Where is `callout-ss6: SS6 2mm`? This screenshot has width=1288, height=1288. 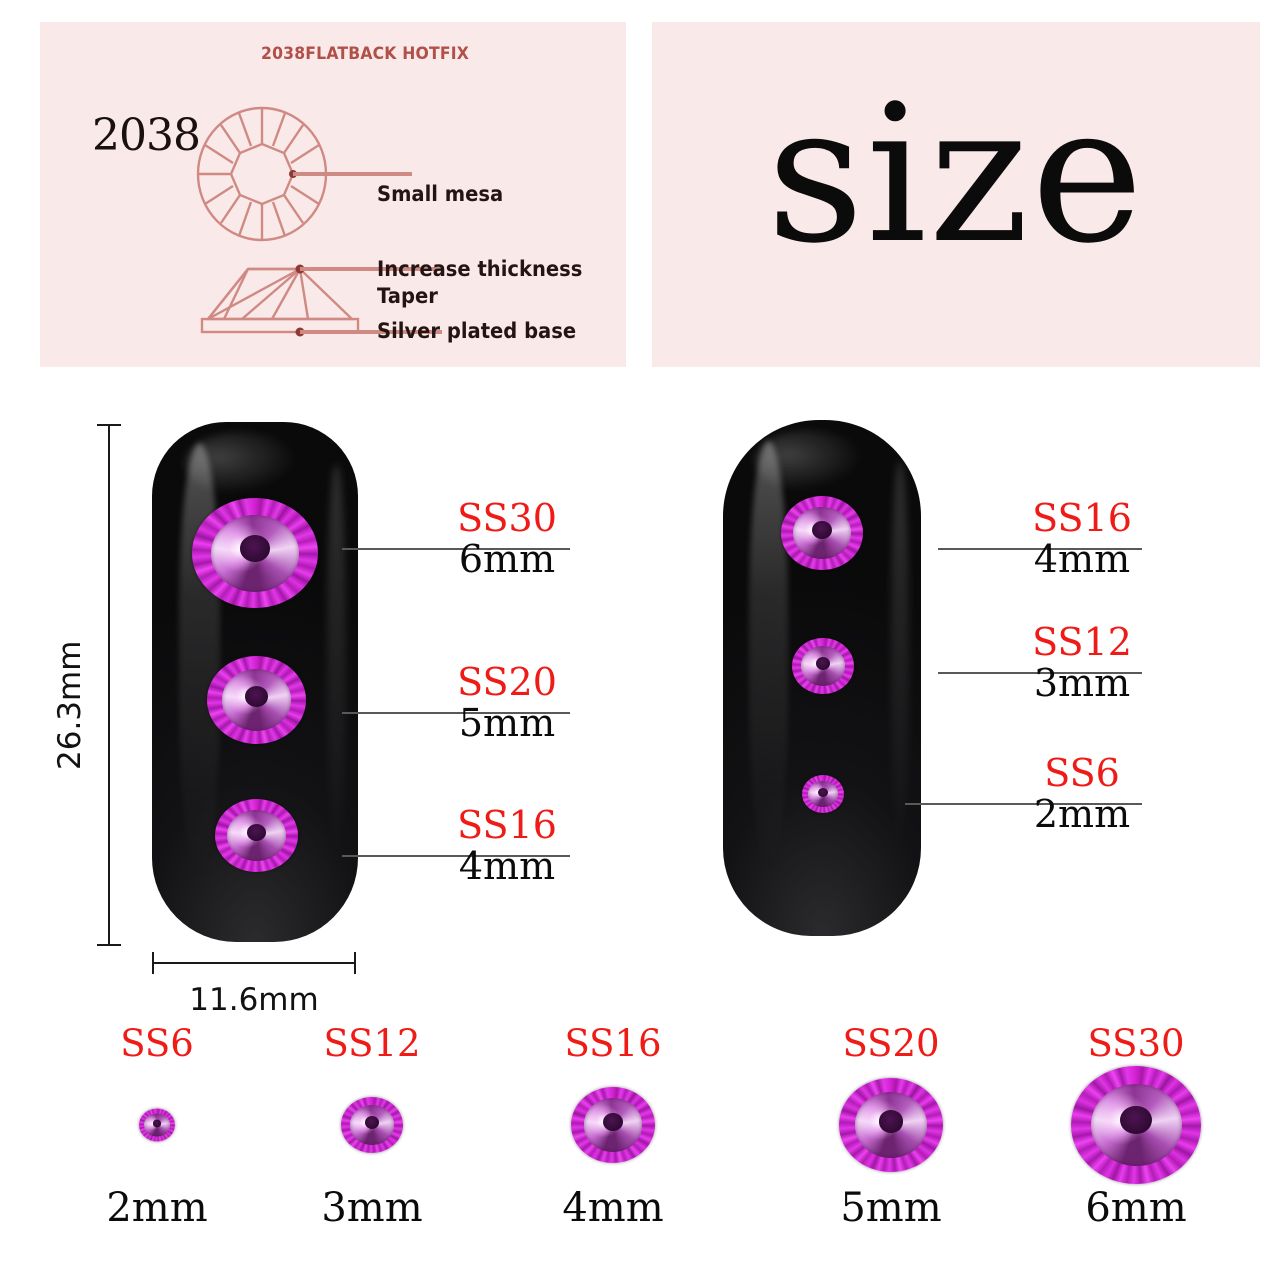 callout-ss6: SS6 2mm is located at coordinates (1082, 794).